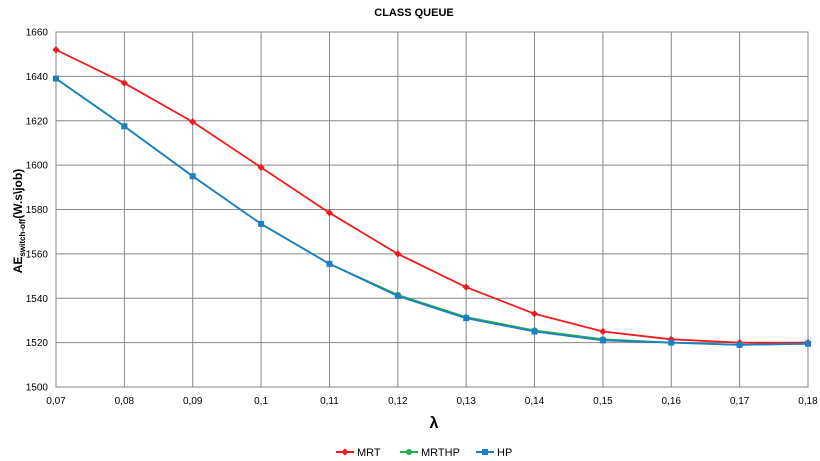  I want to click on y-axis-label: AEswitch-off(W.s\job), so click(19, 221).